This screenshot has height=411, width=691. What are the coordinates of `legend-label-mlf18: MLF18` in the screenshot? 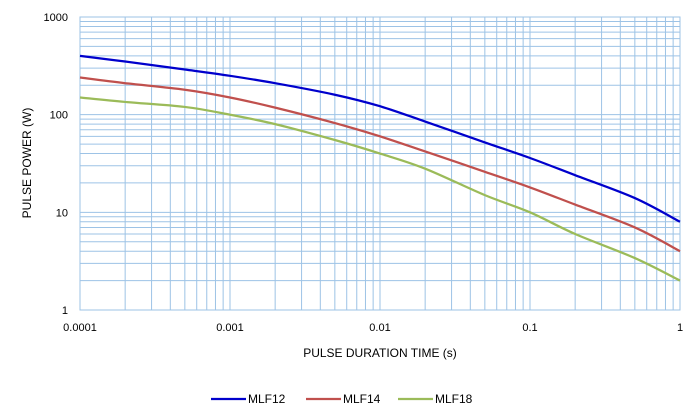 It's located at (454, 399).